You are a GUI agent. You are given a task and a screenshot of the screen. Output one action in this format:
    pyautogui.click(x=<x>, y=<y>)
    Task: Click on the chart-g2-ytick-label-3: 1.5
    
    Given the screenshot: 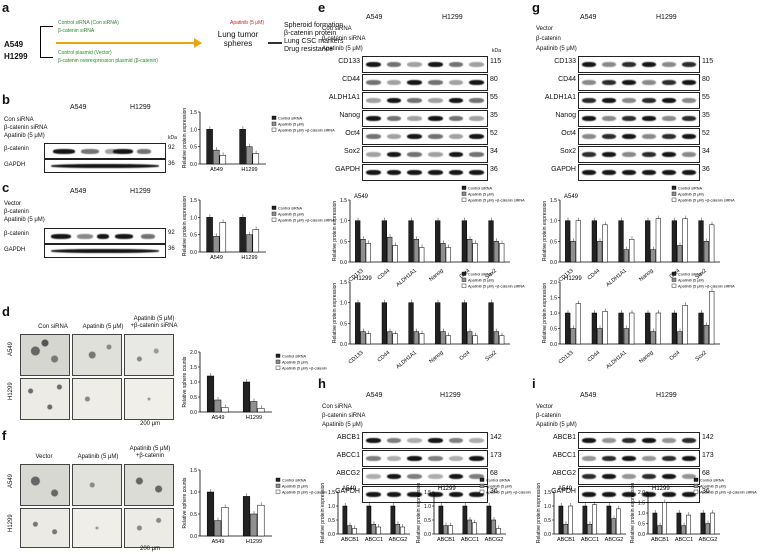 What is the action you would take?
    pyautogui.click(x=553, y=299)
    